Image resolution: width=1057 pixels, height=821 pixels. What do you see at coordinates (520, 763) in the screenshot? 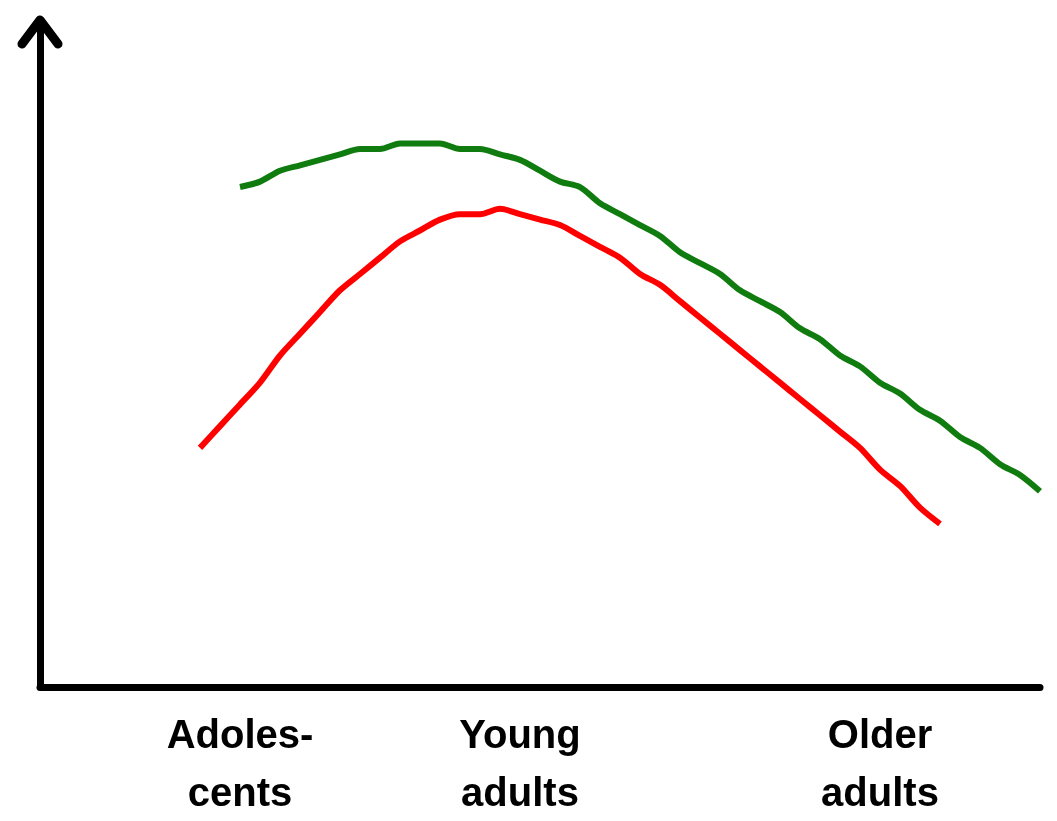
I see `x-tick-label: Young adults` at bounding box center [520, 763].